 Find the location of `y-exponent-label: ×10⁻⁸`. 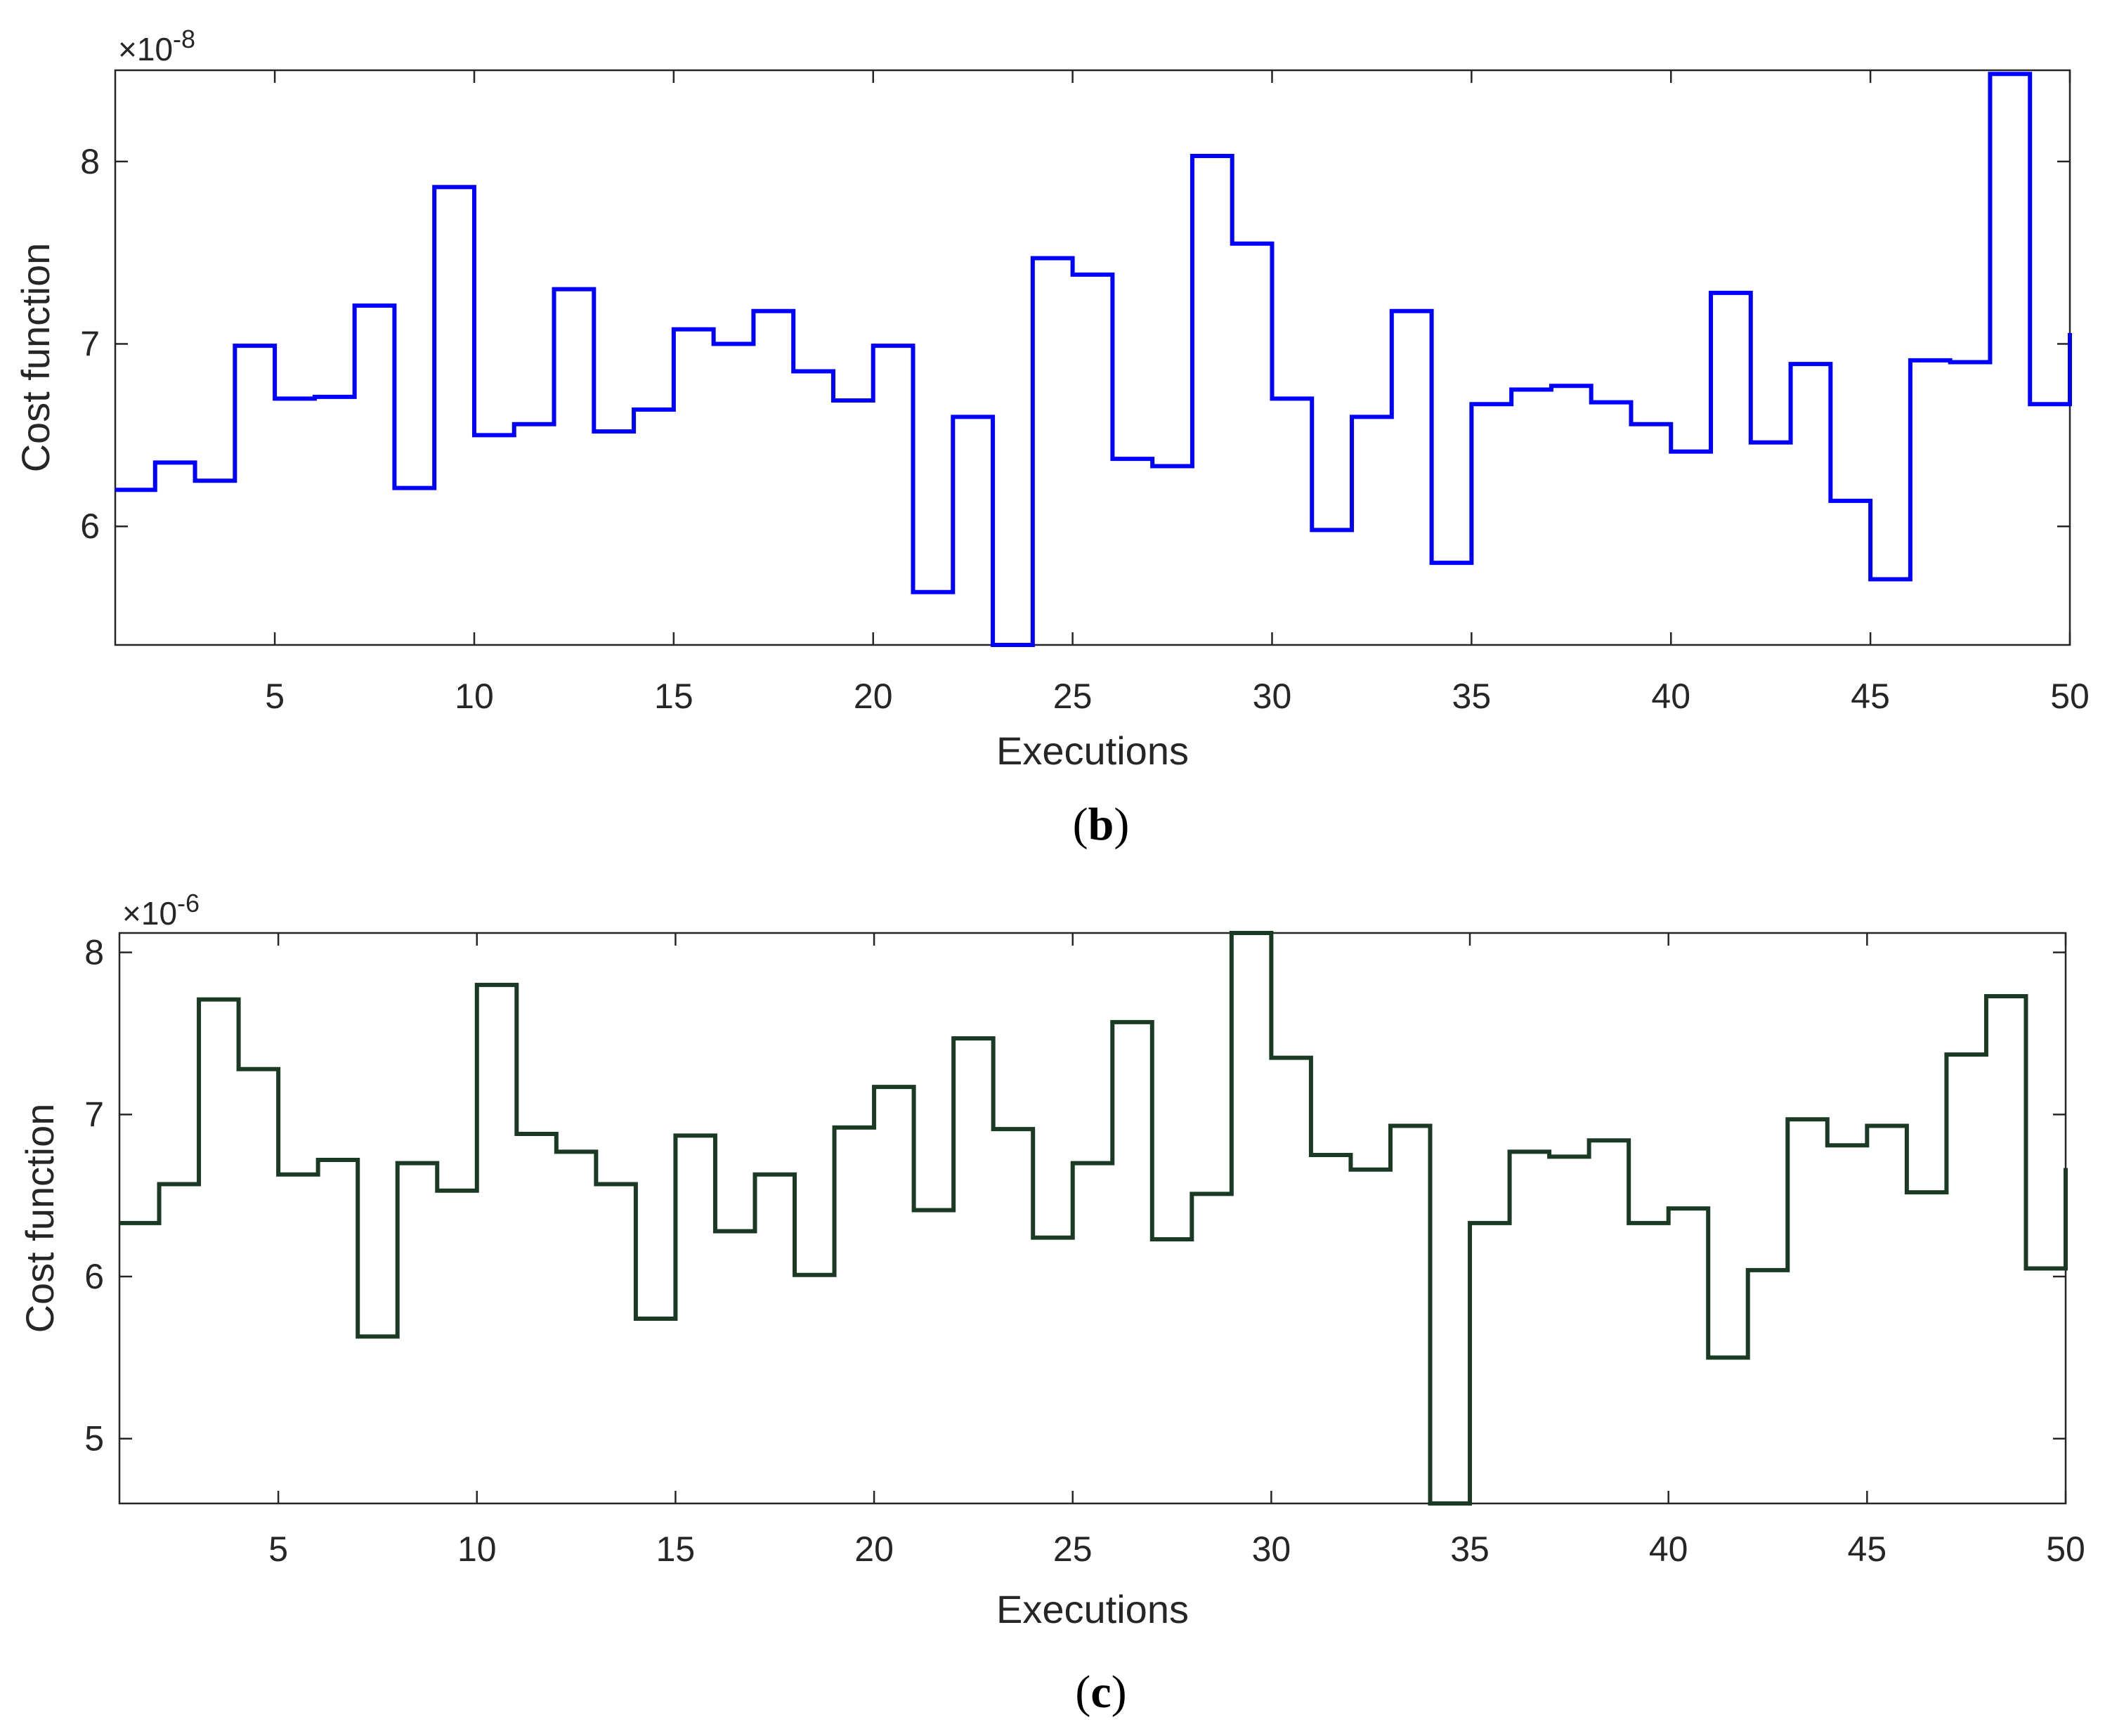

y-exponent-label: ×10⁻⁸ is located at coordinates (156, 46).